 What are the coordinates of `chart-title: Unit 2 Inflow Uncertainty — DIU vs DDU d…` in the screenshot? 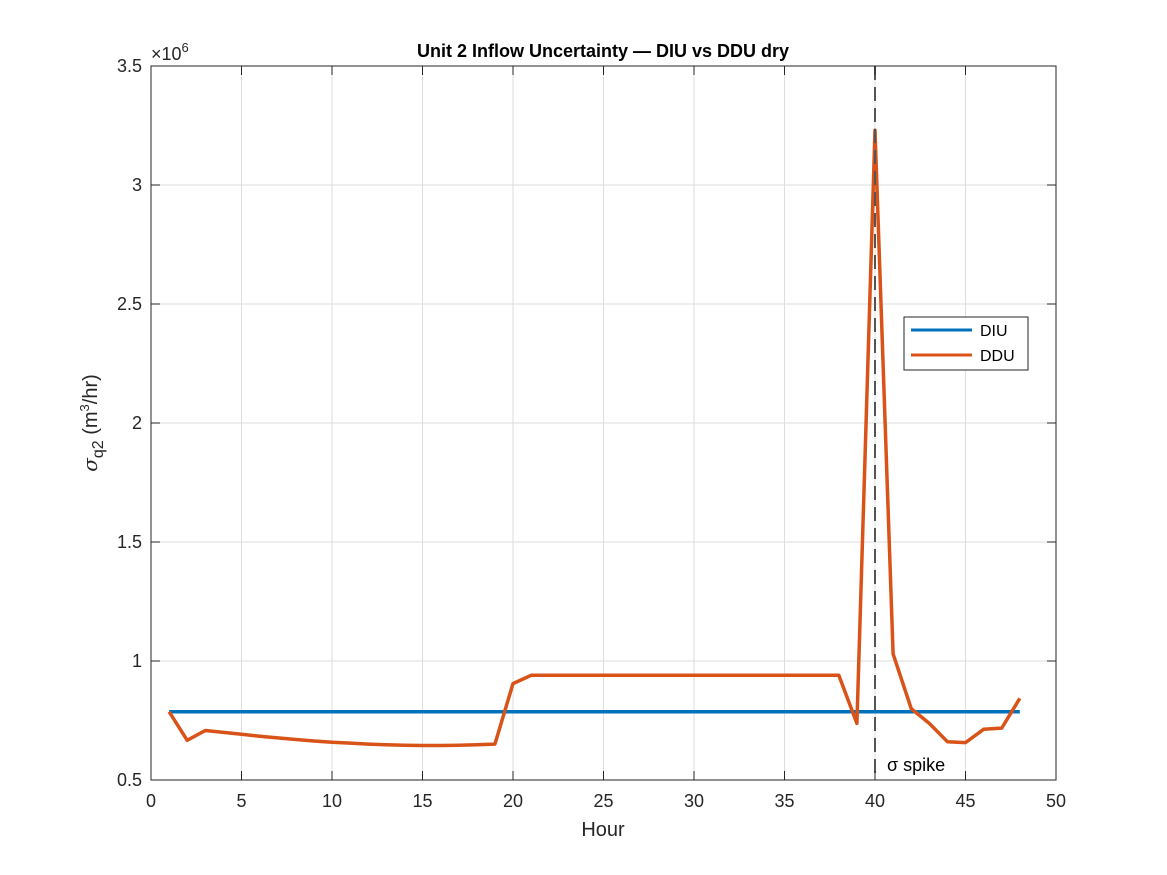 It's located at (603, 51).